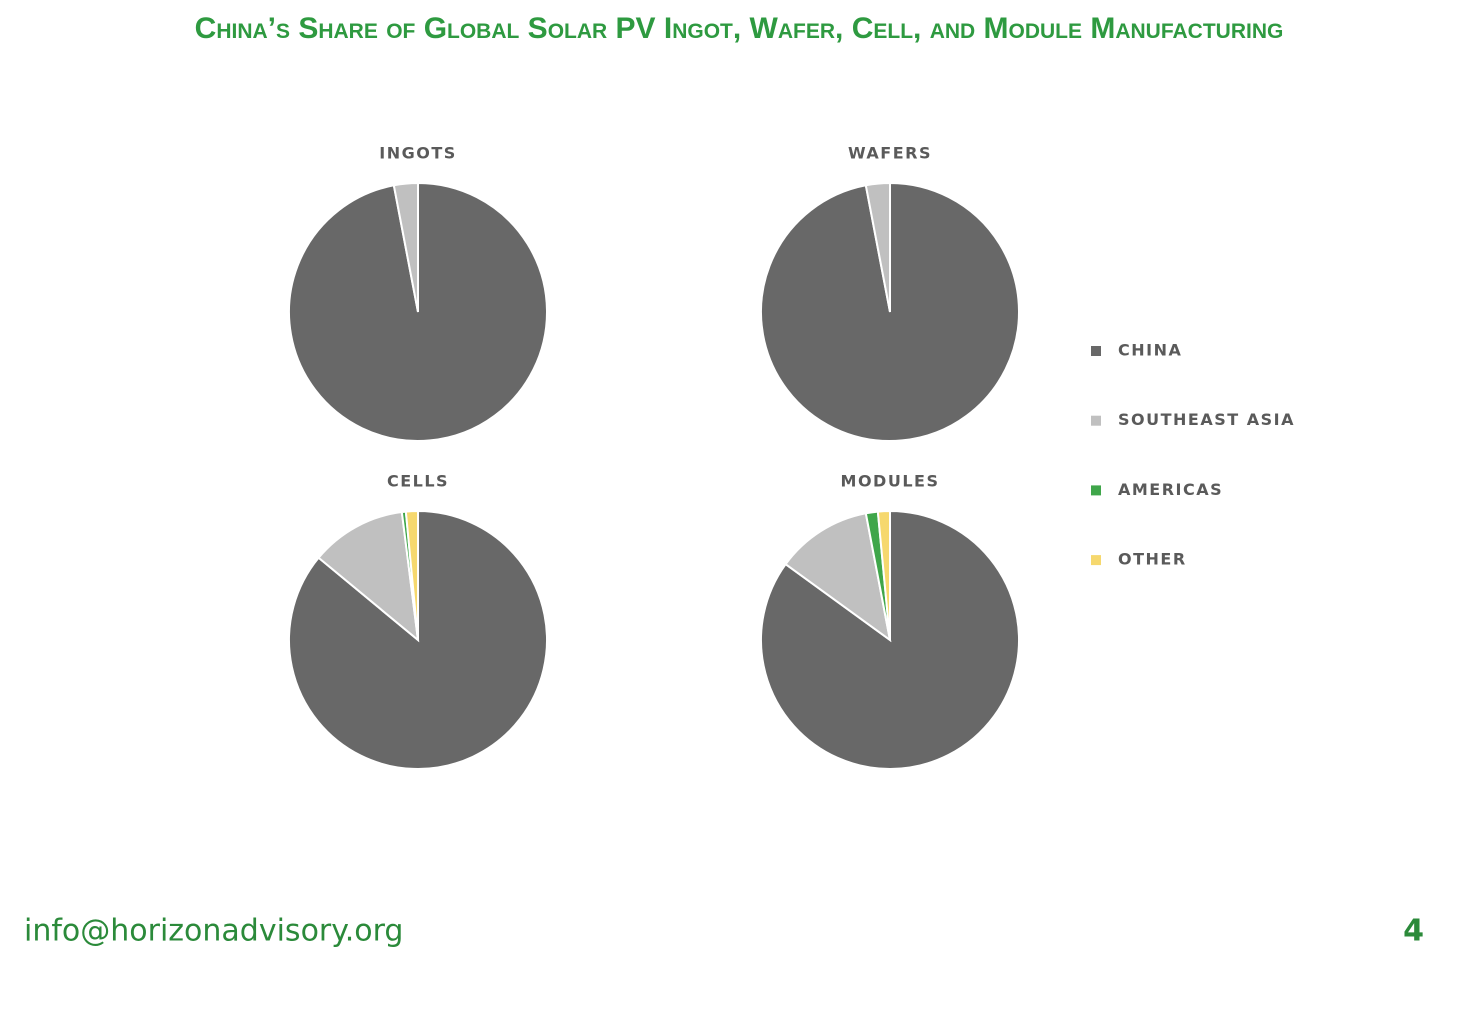  Describe the element at coordinates (1413, 931) in the screenshot. I see `page-number: 4` at that location.